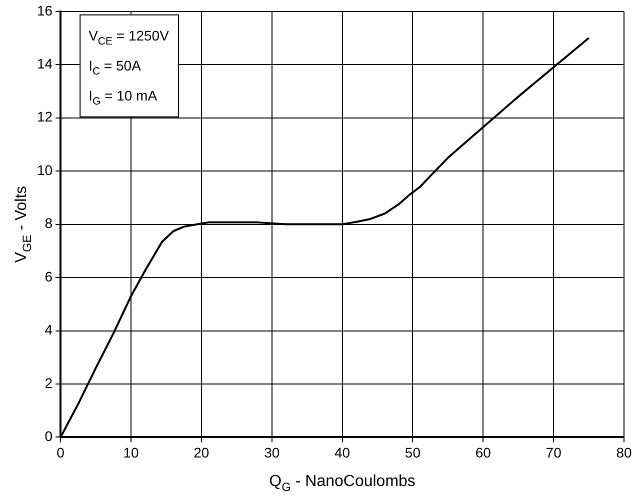 The image size is (644, 495). What do you see at coordinates (48, 436) in the screenshot?
I see `y-tick-label: 0` at bounding box center [48, 436].